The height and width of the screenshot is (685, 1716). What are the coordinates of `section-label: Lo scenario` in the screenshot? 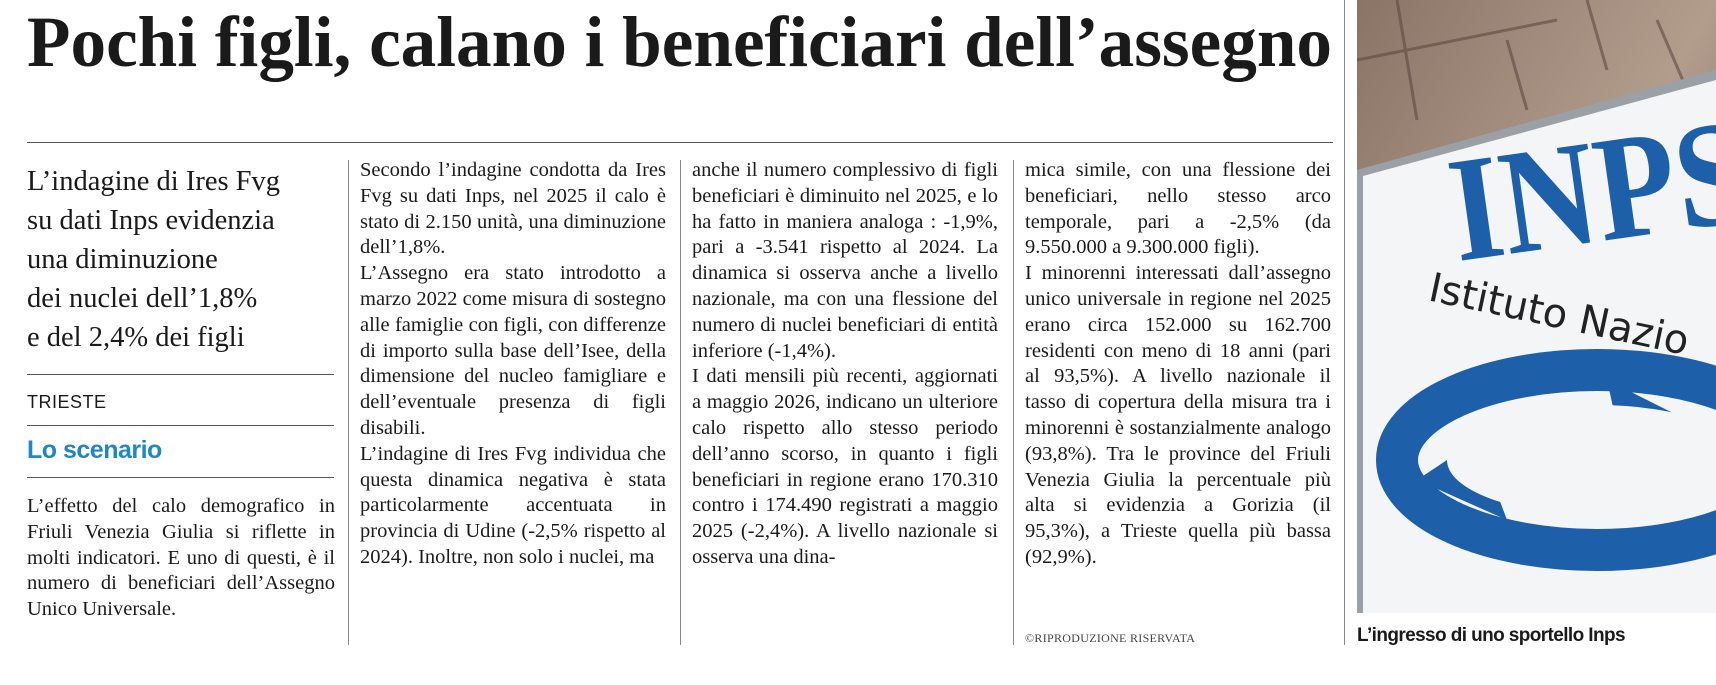 It's located at (94, 450).